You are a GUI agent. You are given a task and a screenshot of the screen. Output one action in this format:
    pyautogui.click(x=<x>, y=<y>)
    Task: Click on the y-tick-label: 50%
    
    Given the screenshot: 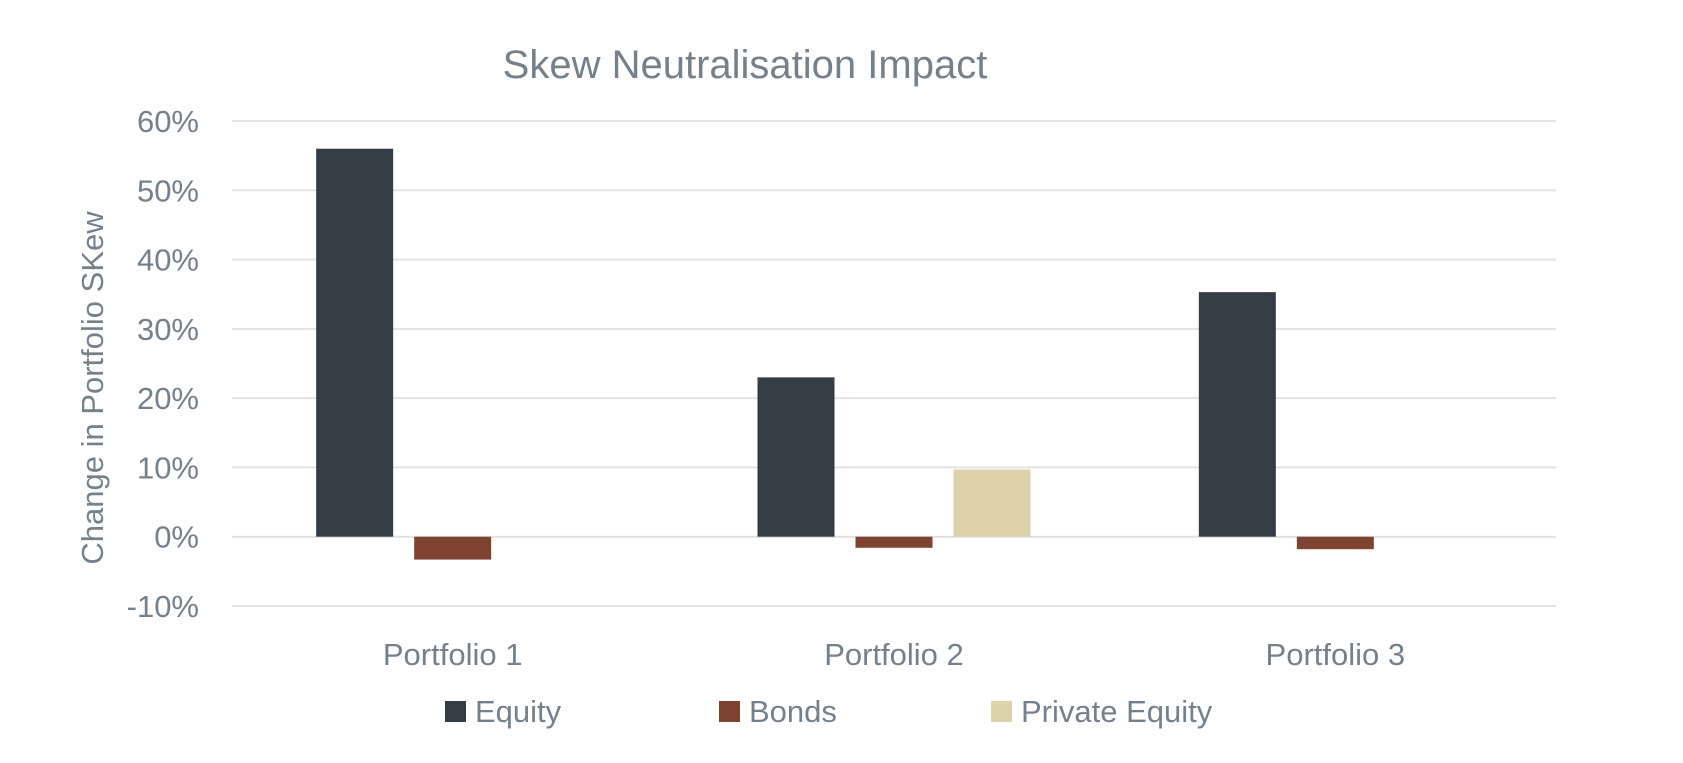 What is the action you would take?
    pyautogui.click(x=168, y=190)
    